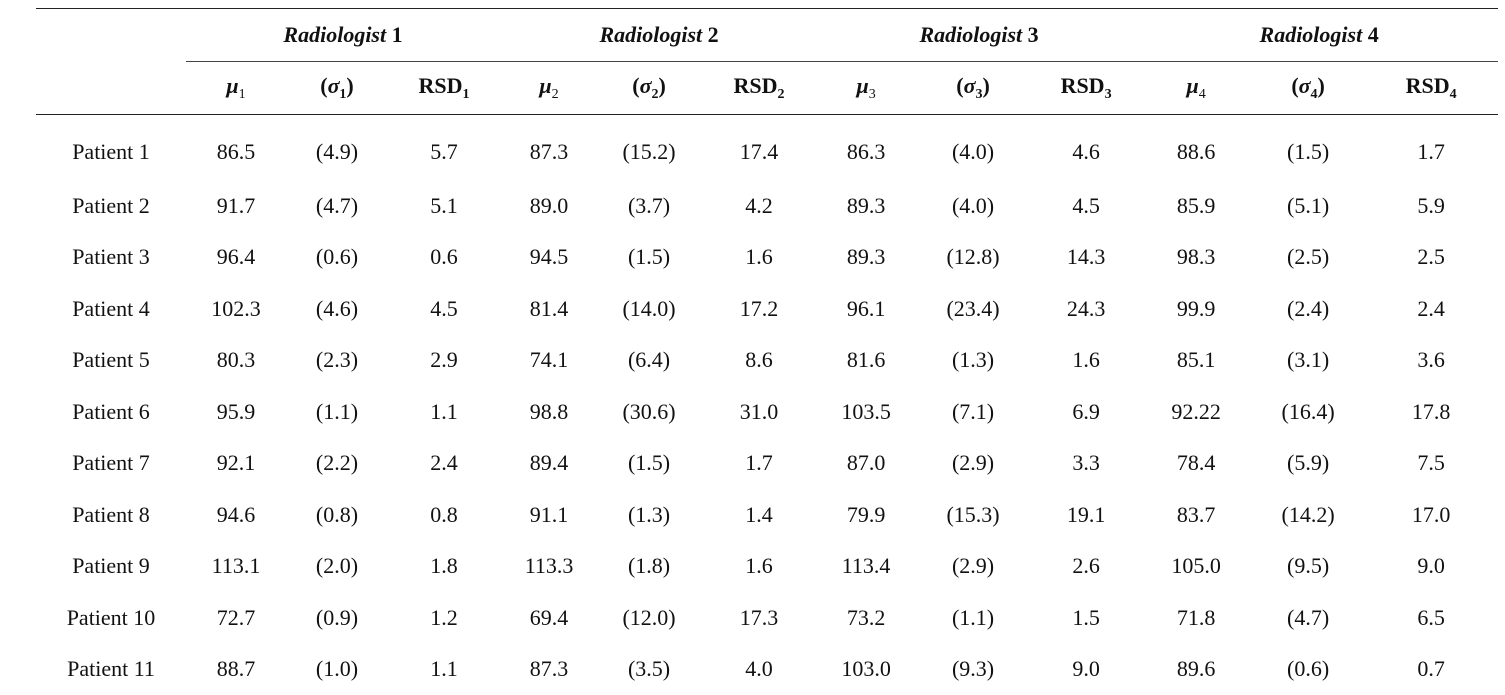 The height and width of the screenshot is (695, 1505). I want to click on radiologist-2-header: Radiologist 2, so click(659, 35).